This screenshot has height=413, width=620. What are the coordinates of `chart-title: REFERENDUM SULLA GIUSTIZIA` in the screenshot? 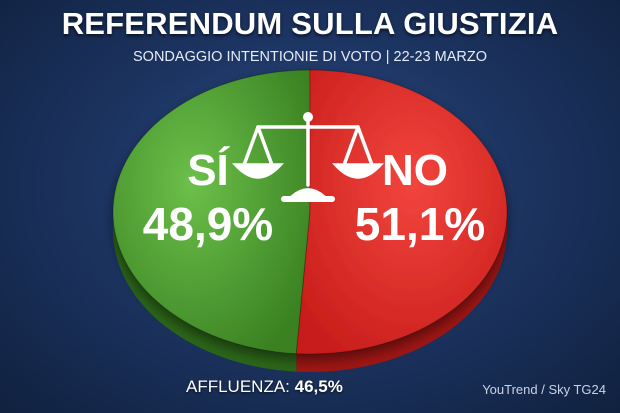 It's located at (310, 23).